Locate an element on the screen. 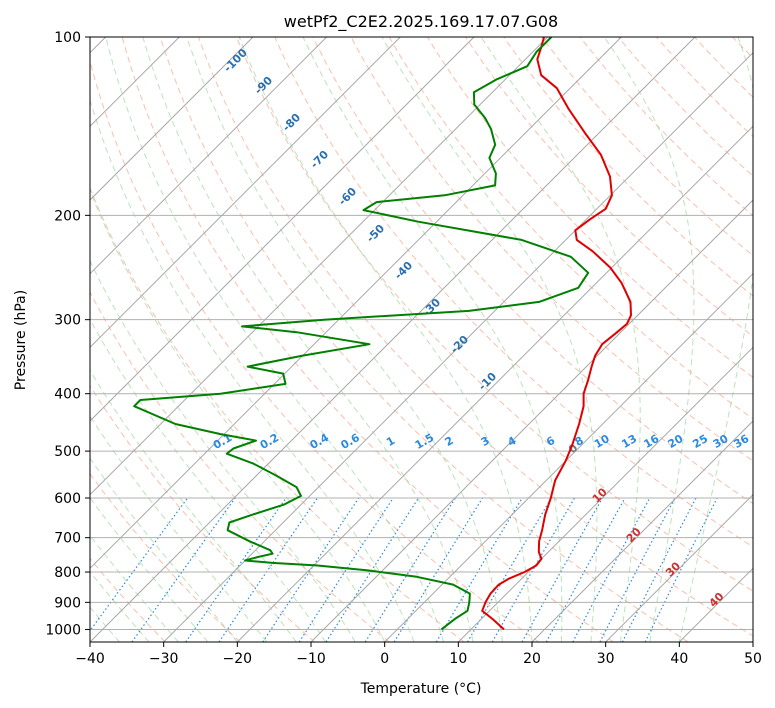  y-tick-label: 900 is located at coordinates (67, 603).